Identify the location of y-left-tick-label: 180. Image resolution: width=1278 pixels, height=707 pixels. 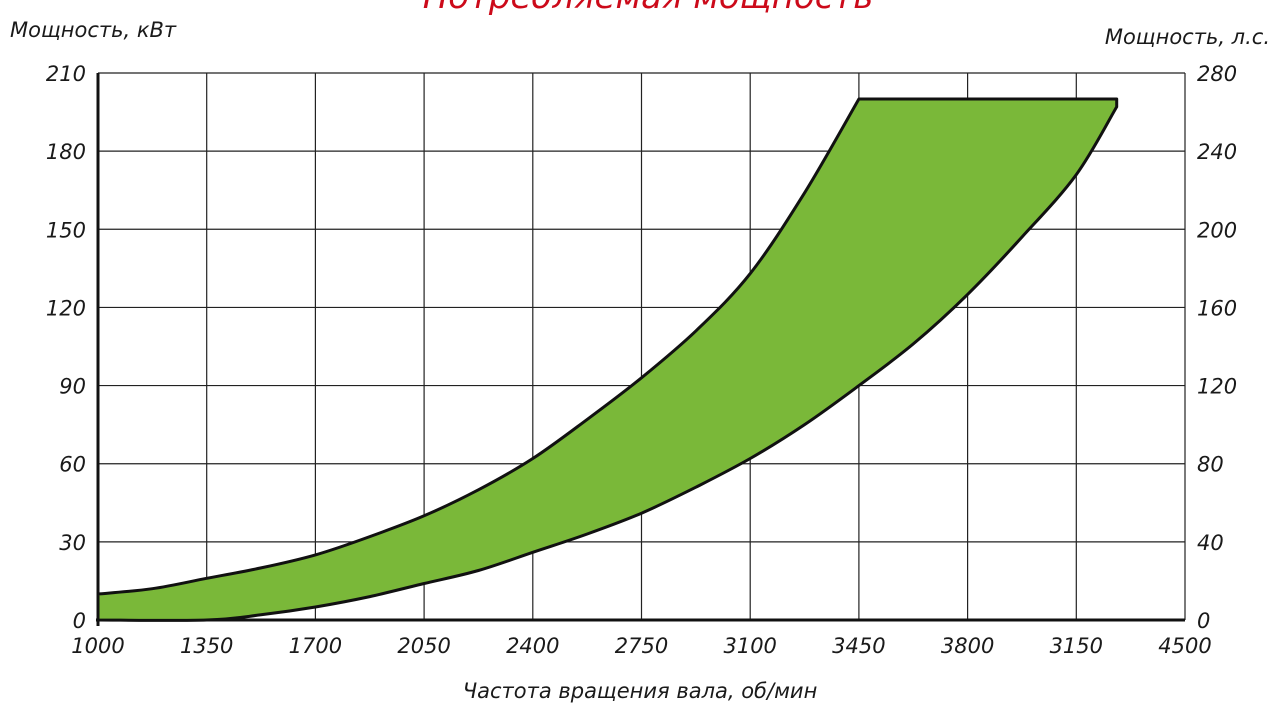
(66, 152).